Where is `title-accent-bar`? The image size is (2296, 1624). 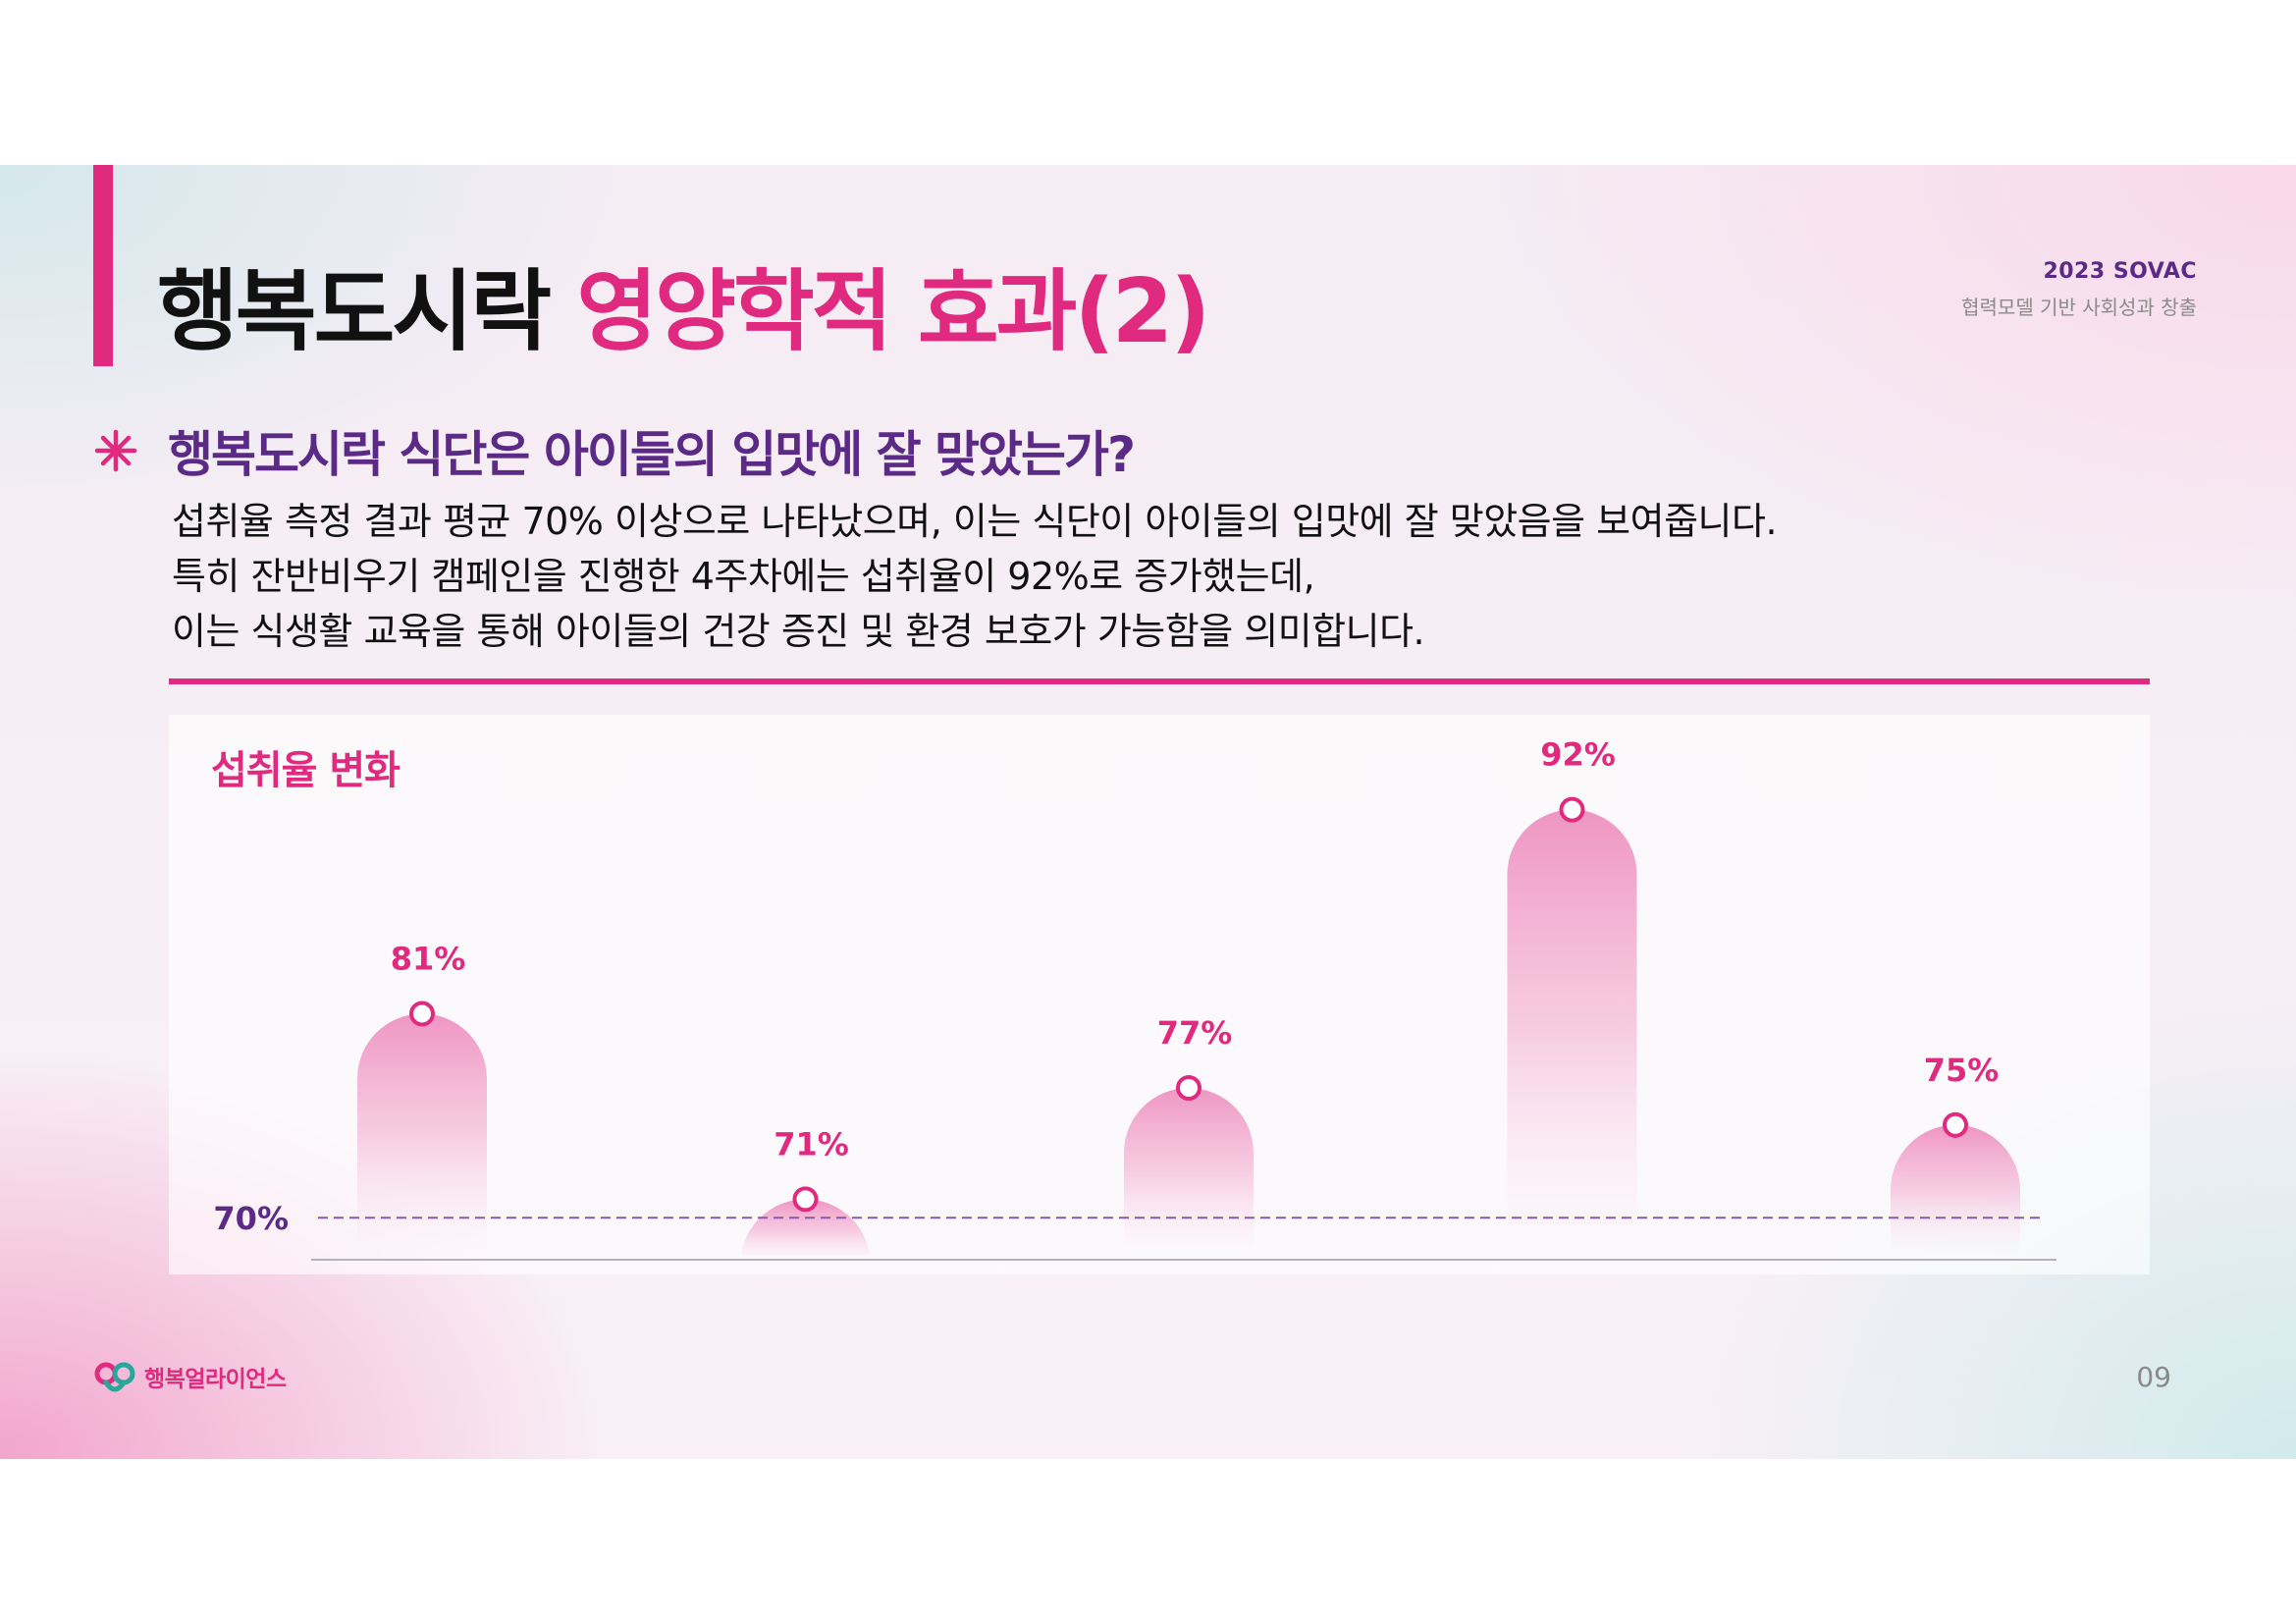
title-accent-bar is located at coordinates (103, 265).